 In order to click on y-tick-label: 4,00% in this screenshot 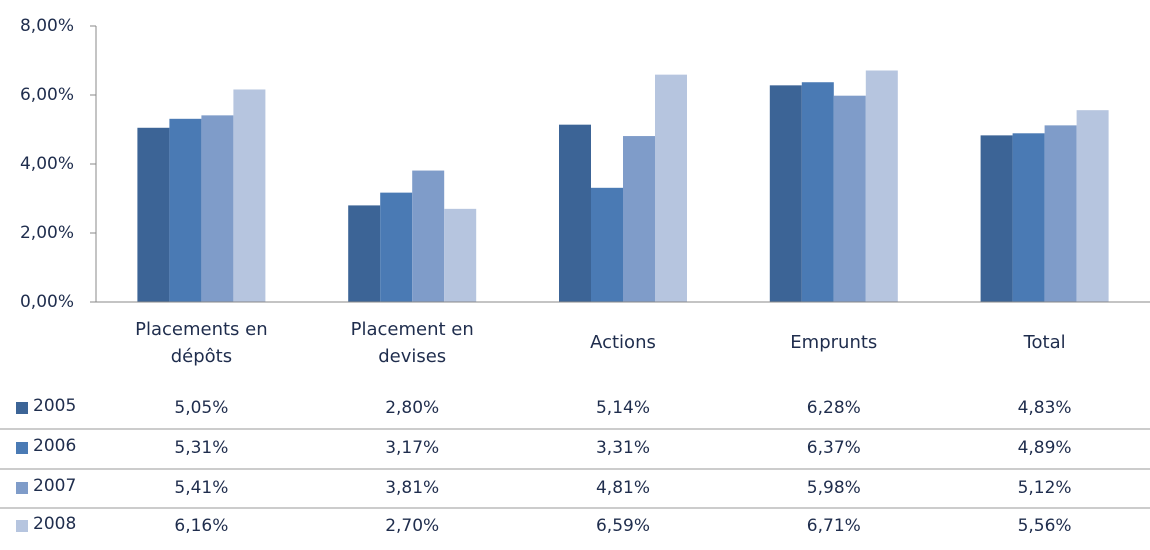, I will do `click(47, 164)`.